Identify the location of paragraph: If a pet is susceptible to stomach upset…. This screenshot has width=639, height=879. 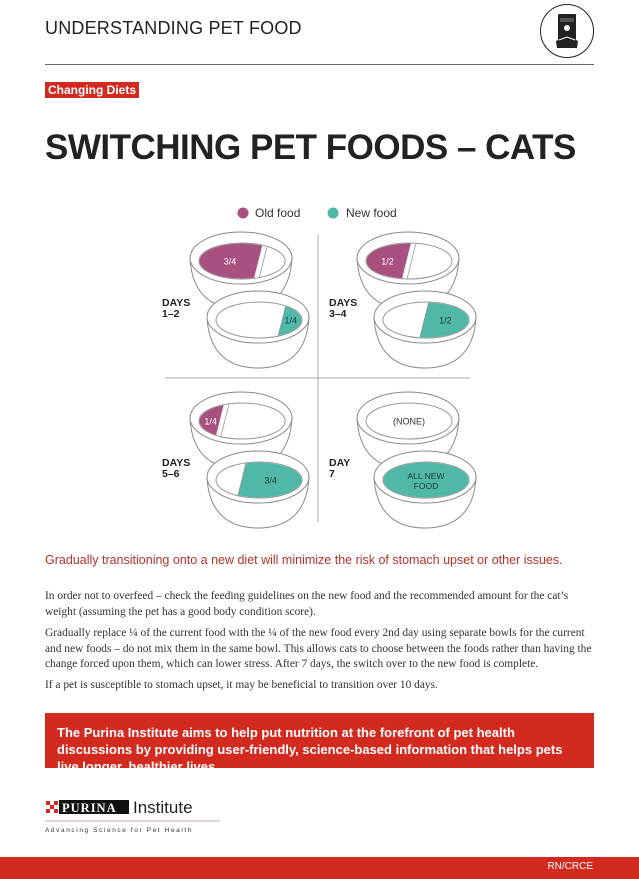
(241, 685).